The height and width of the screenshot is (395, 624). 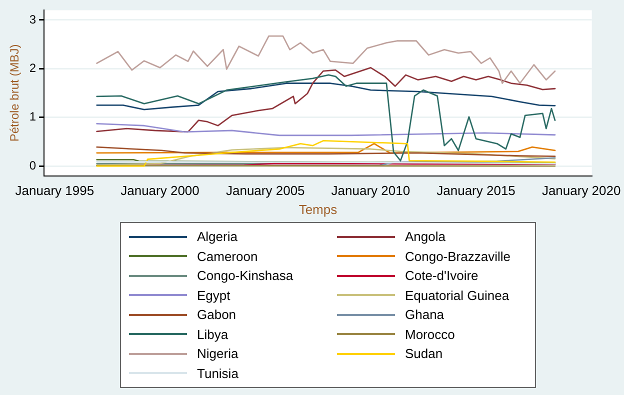 What do you see at coordinates (425, 236) in the screenshot?
I see `legend-label: Angola` at bounding box center [425, 236].